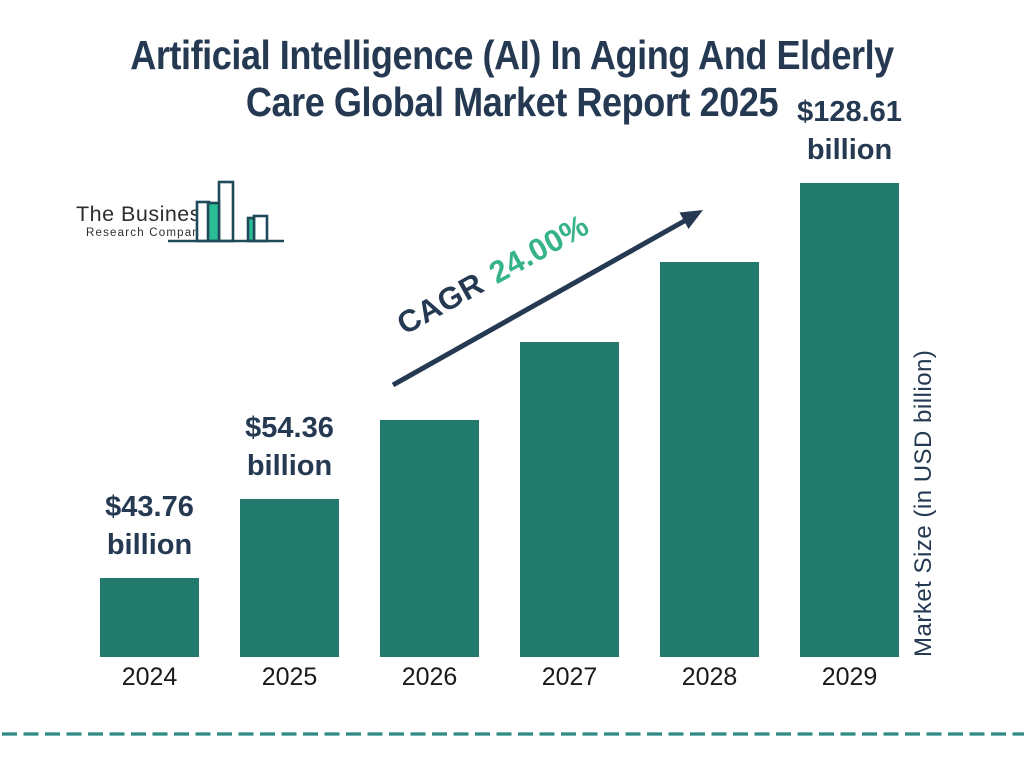  Describe the element at coordinates (144, 214) in the screenshot. I see `company-logo-name: The Business` at that location.